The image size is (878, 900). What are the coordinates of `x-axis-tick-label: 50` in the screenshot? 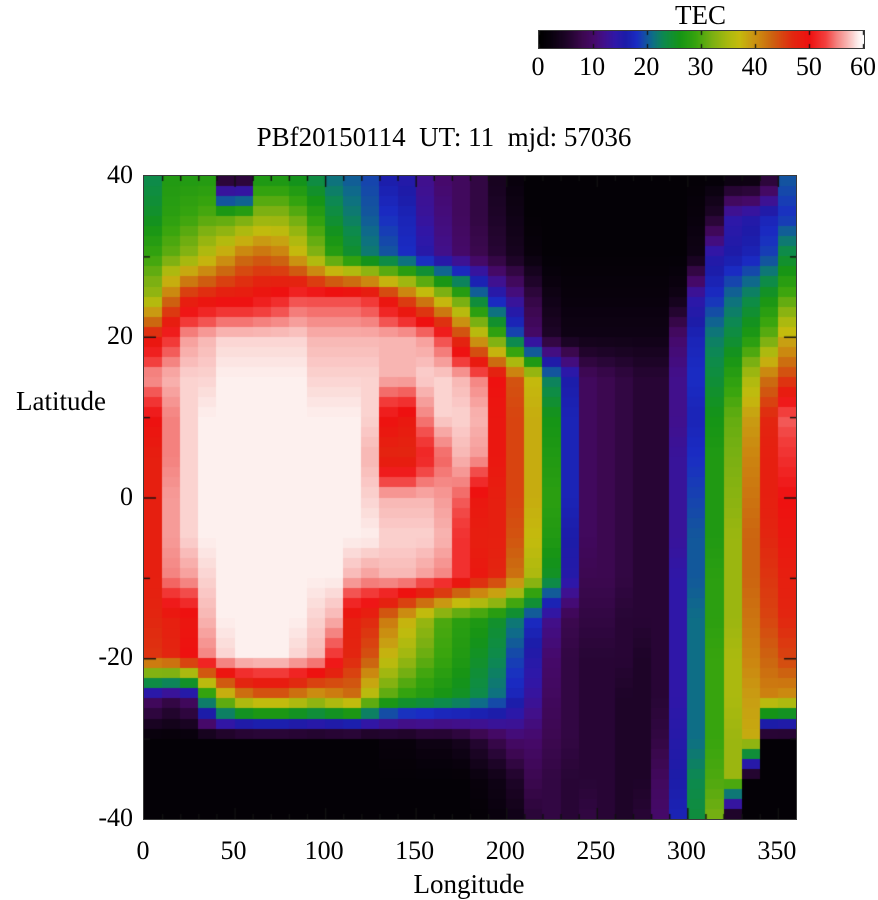 It's located at (233, 850).